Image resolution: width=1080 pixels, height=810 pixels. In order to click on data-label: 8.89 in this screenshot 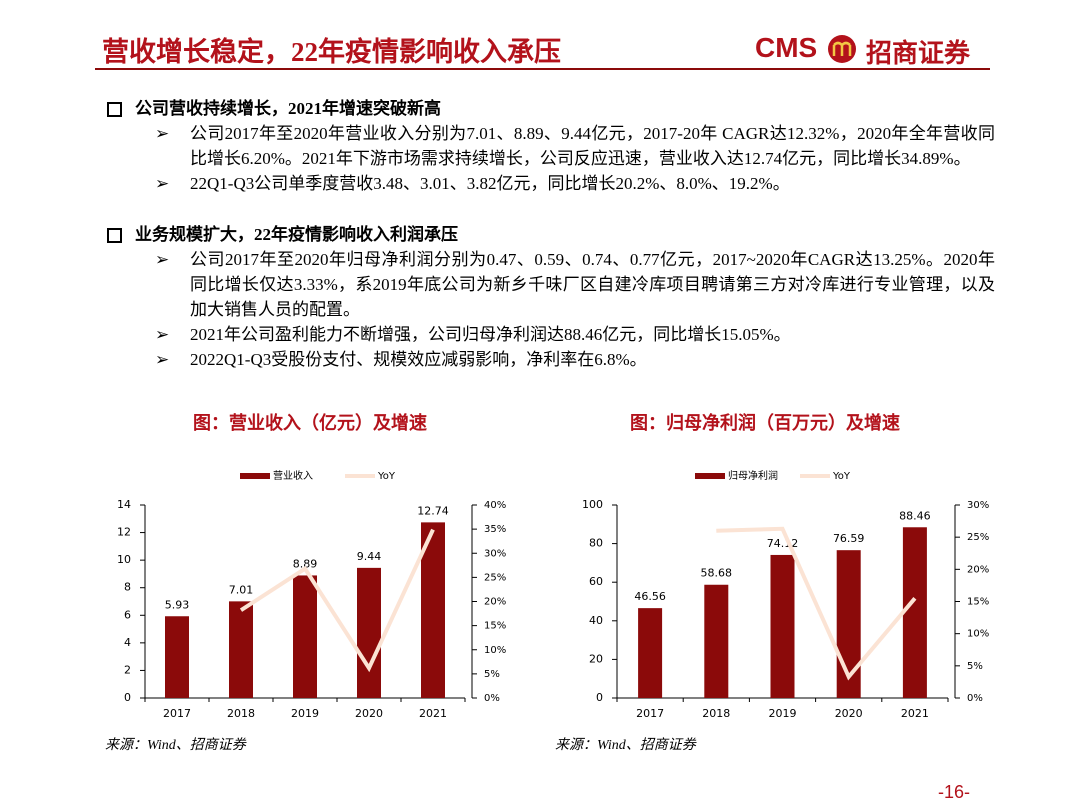, I will do `click(305, 563)`.